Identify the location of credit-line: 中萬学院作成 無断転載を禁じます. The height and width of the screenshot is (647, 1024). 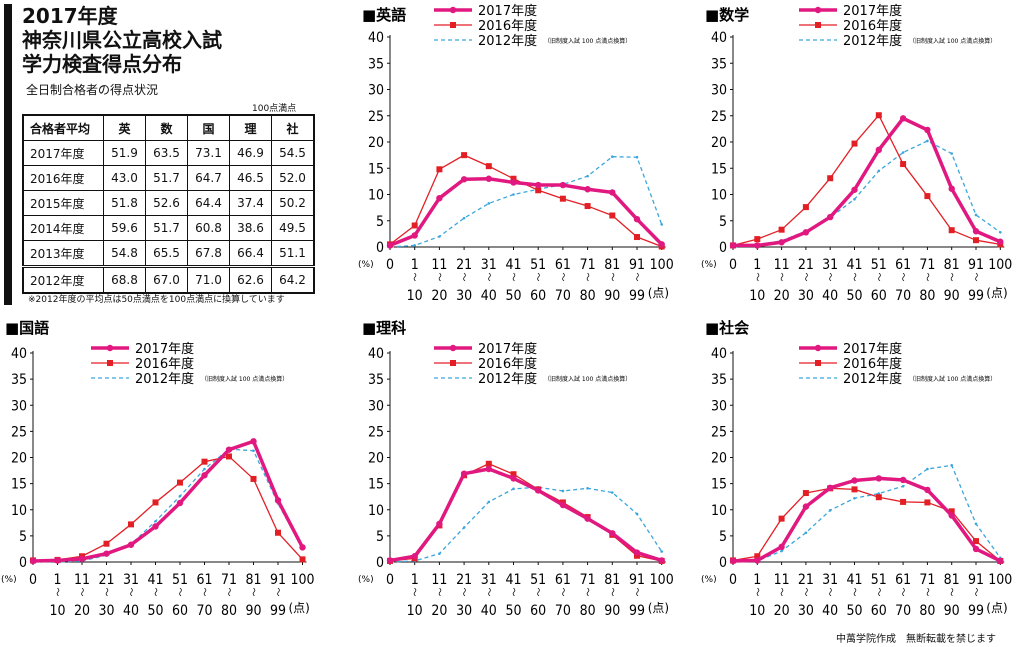
(916, 639).